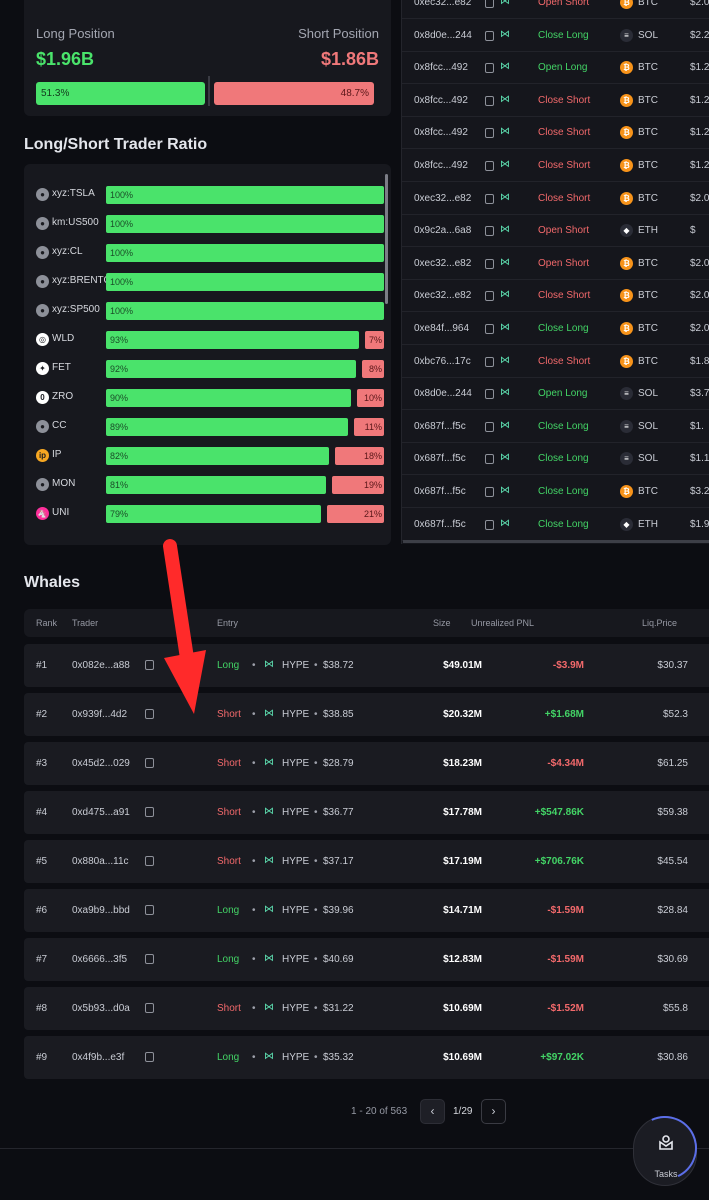 The width and height of the screenshot is (709, 1200). Describe the element at coordinates (665, 1151) in the screenshot. I see `tasks-button: Tasks` at that location.